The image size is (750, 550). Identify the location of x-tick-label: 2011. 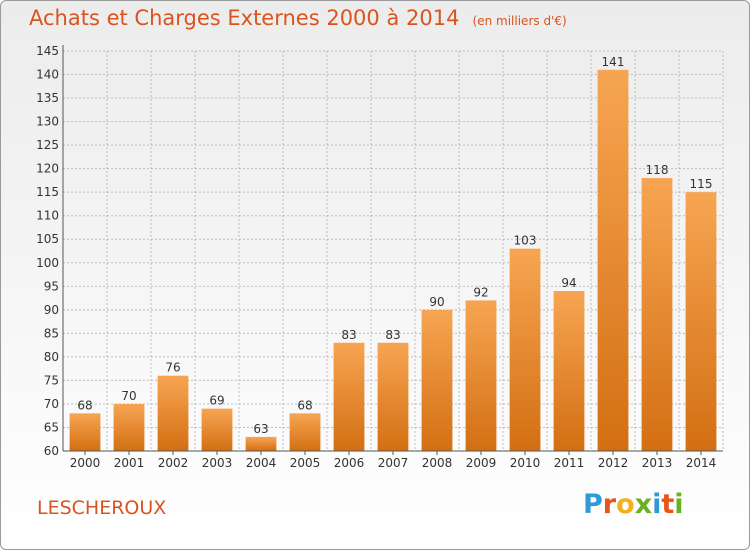
(569, 463).